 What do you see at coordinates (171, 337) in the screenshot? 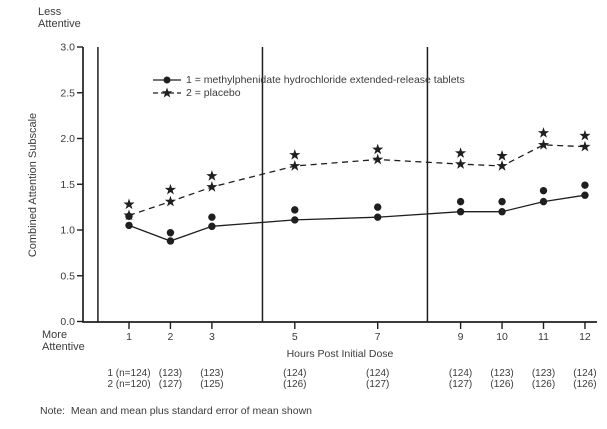
I see `x-tick-label: 2` at bounding box center [171, 337].